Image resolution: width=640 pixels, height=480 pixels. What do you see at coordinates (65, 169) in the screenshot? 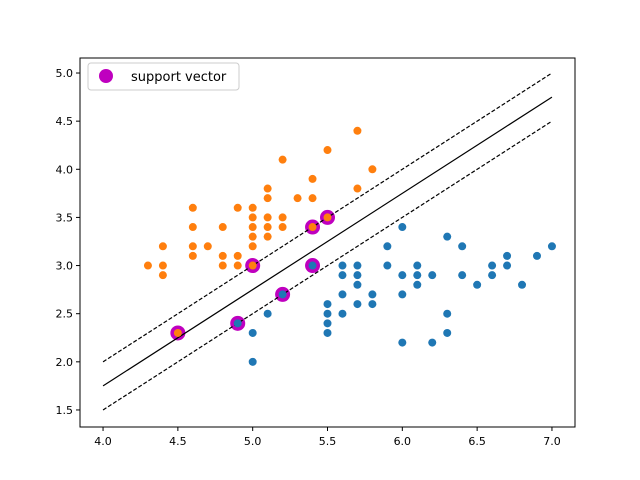
I see `y-tick-label: 4.0` at bounding box center [65, 169].